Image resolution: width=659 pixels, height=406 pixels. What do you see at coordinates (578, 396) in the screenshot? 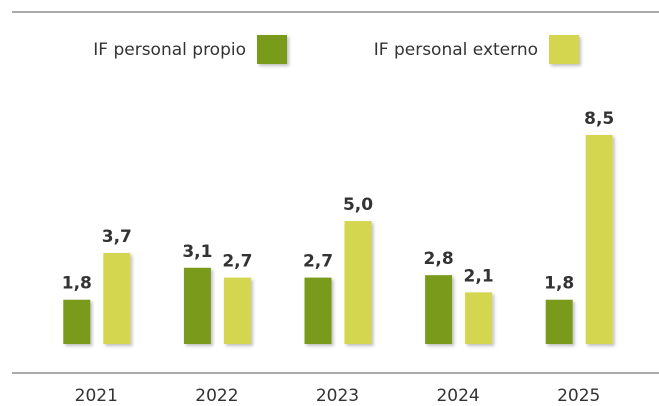
I see `x-tick-label: 2025` at bounding box center [578, 396].